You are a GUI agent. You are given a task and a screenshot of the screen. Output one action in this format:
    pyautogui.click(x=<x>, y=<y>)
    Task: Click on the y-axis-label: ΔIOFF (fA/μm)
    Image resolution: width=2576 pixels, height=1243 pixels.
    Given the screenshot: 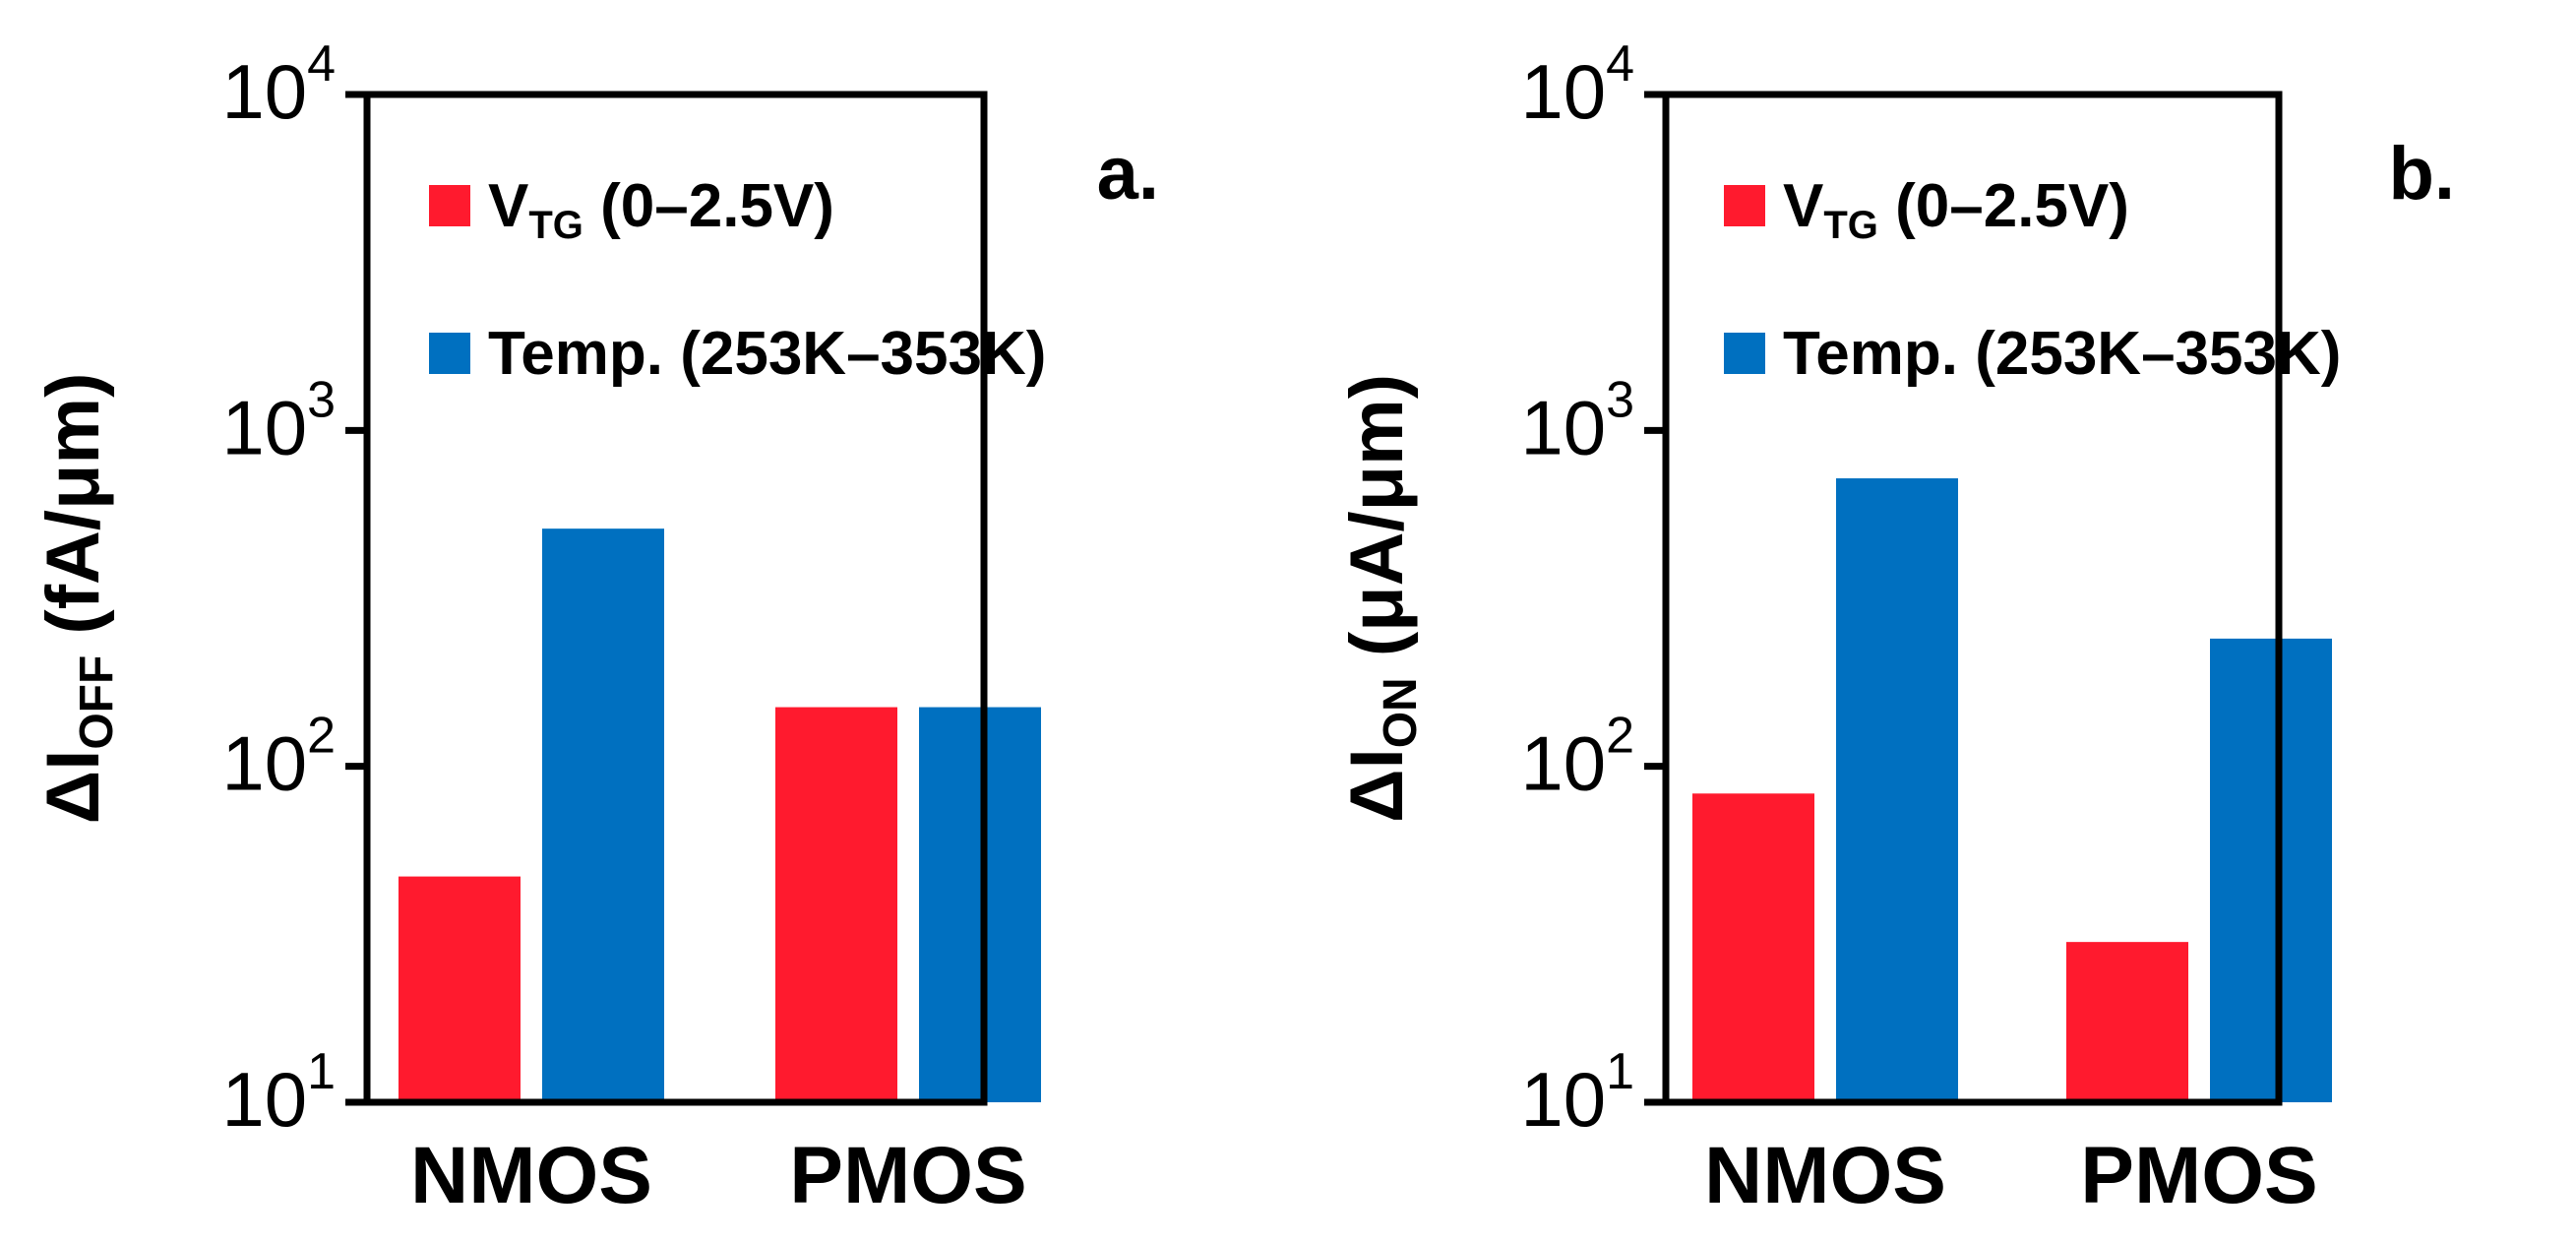 What is the action you would take?
    pyautogui.click(x=77, y=599)
    